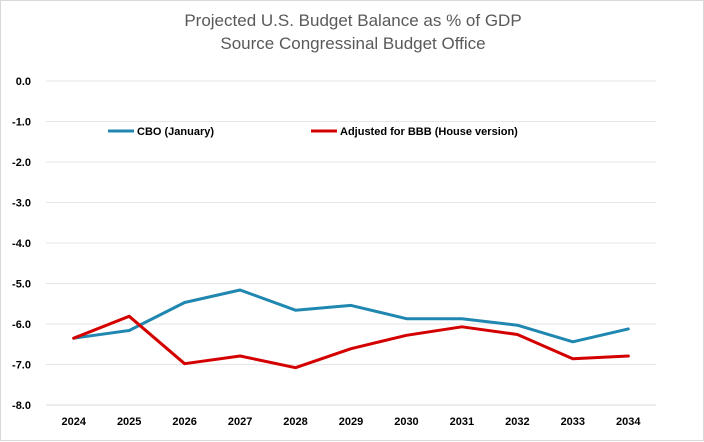  Describe the element at coordinates (573, 422) in the screenshot. I see `x-tick-label: 2033` at that location.